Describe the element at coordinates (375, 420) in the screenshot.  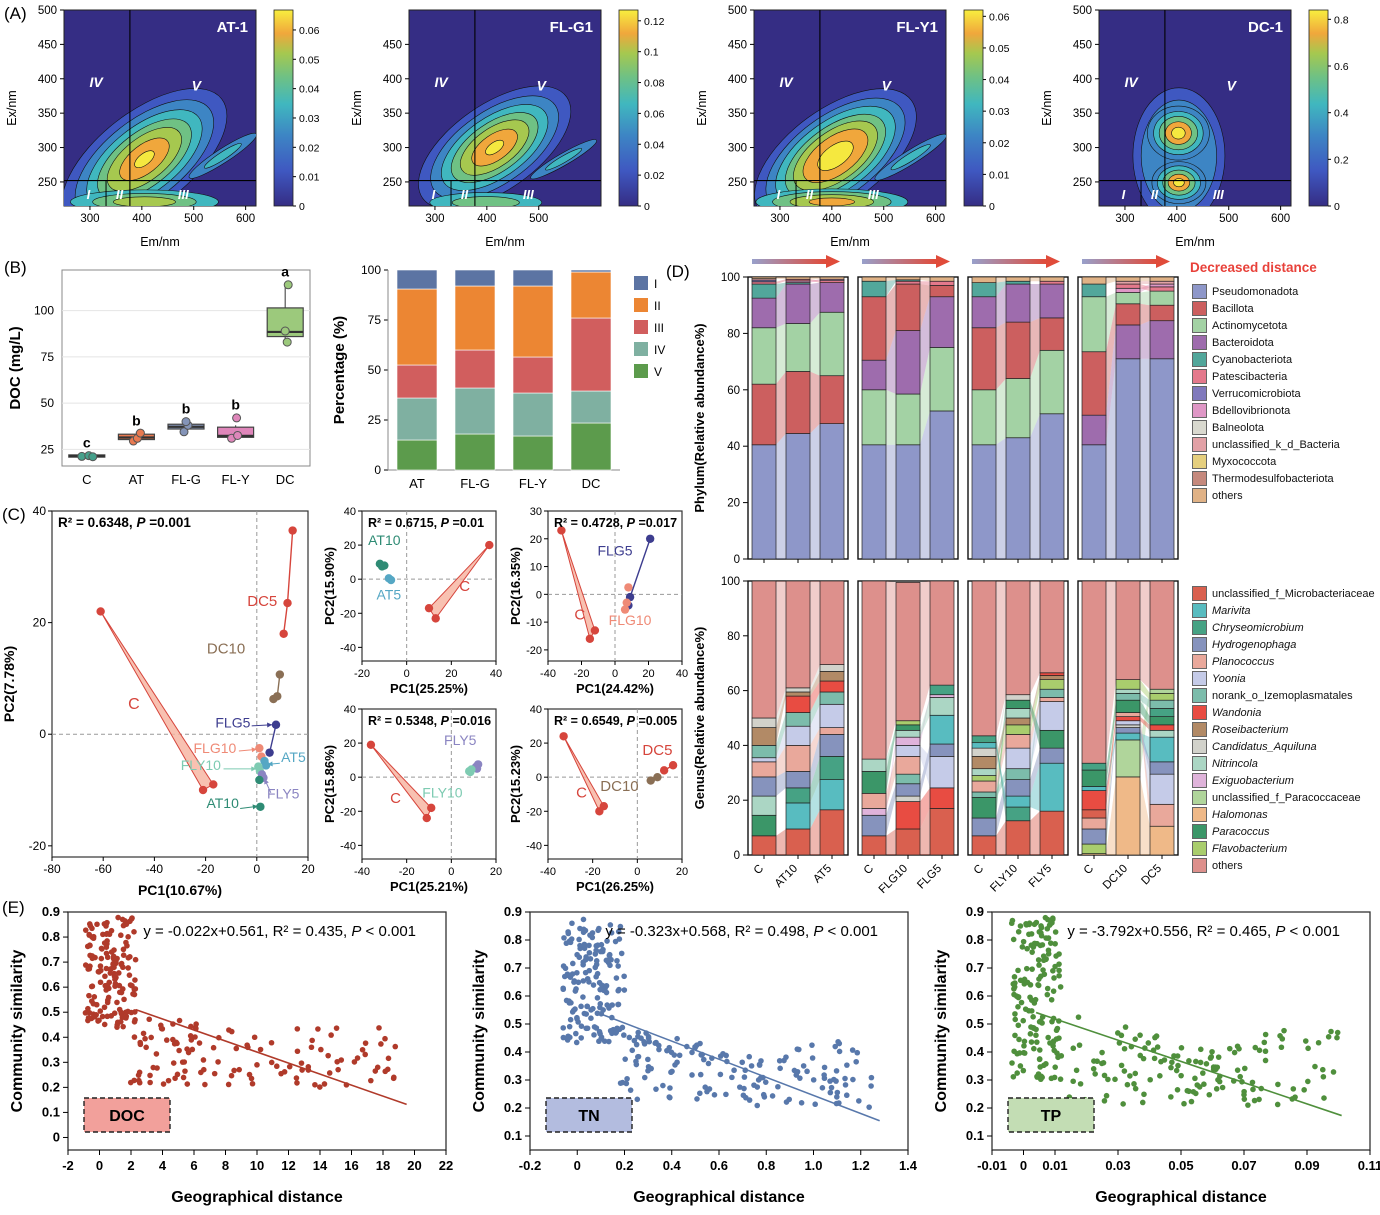
I see `svg-text: 25` at that location.